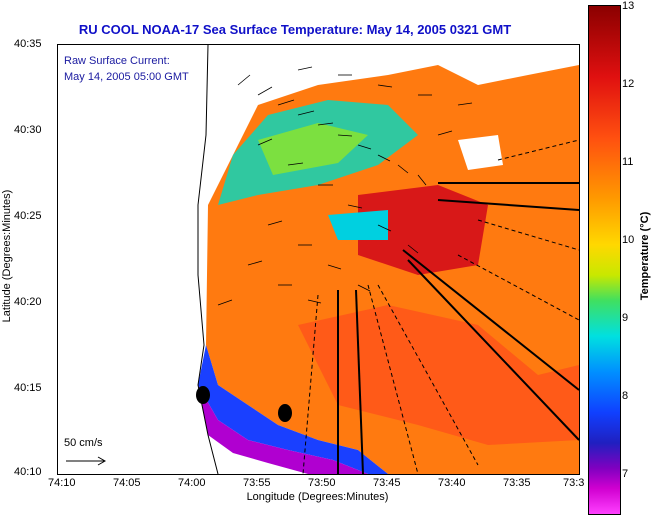 This screenshot has height=515, width=651. Describe the element at coordinates (83, 443) in the screenshot. I see `vector-scale-label: 50 cm/s` at that location.